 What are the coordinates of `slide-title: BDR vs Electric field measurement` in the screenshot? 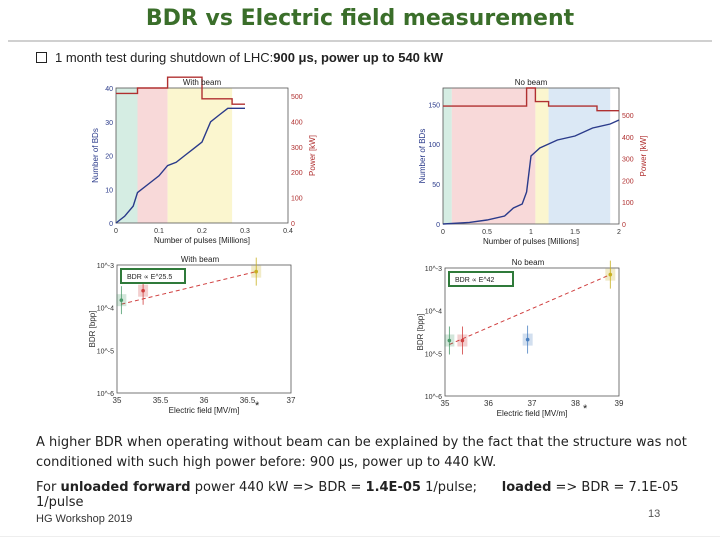 It's located at (360, 18).